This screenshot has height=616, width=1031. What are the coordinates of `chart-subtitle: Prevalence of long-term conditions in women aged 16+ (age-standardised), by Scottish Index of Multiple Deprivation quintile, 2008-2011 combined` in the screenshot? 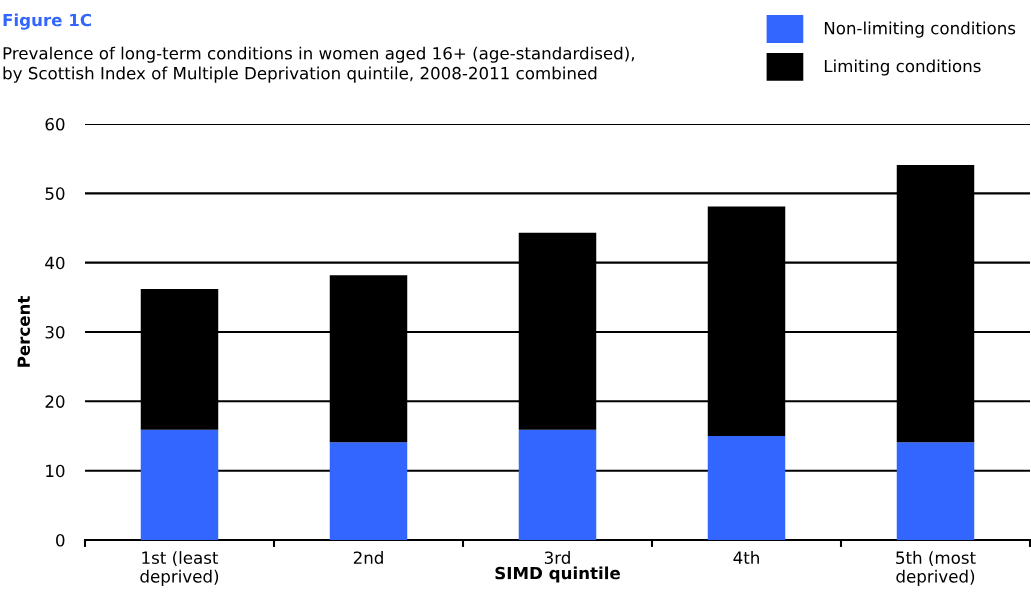 It's located at (318, 64).